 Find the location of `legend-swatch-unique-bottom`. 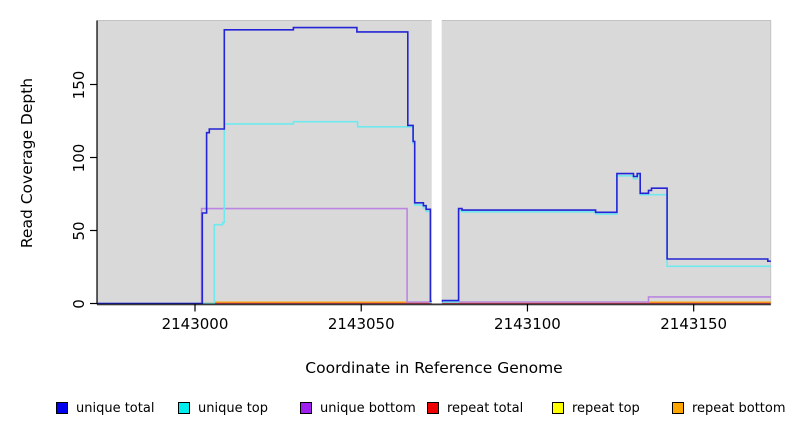

legend-swatch-unique-bottom is located at coordinates (306, 408).